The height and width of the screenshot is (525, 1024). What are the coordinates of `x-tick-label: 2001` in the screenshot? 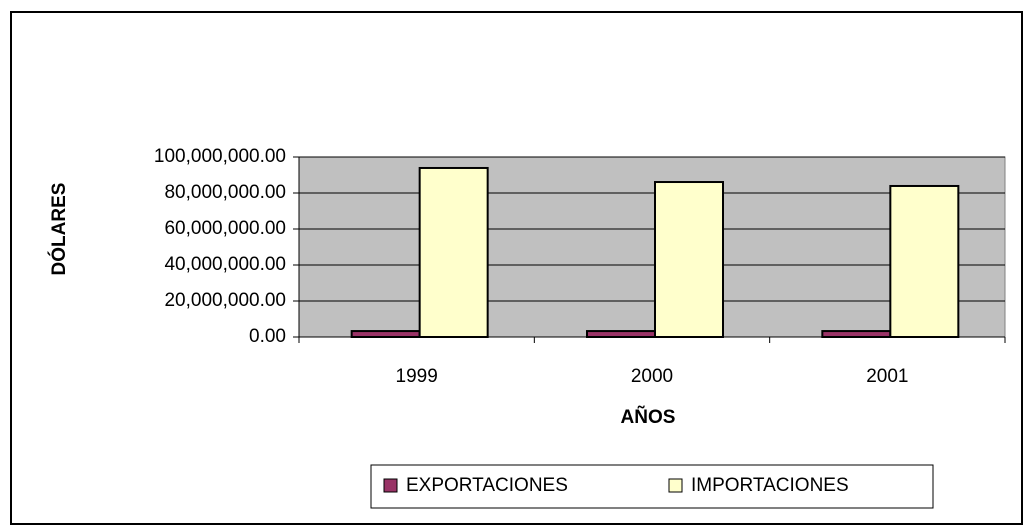 It's located at (887, 376).